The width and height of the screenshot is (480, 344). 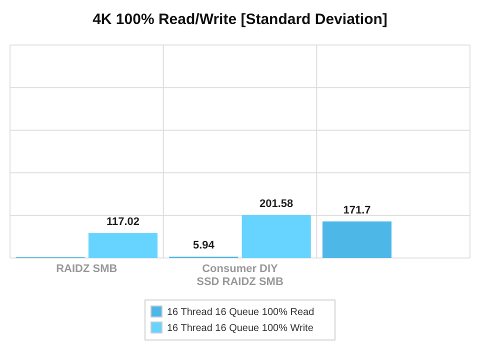 What do you see at coordinates (240, 312) in the screenshot?
I see `legend-label: 16 Thread 16 Queue 100% Read` at bounding box center [240, 312].